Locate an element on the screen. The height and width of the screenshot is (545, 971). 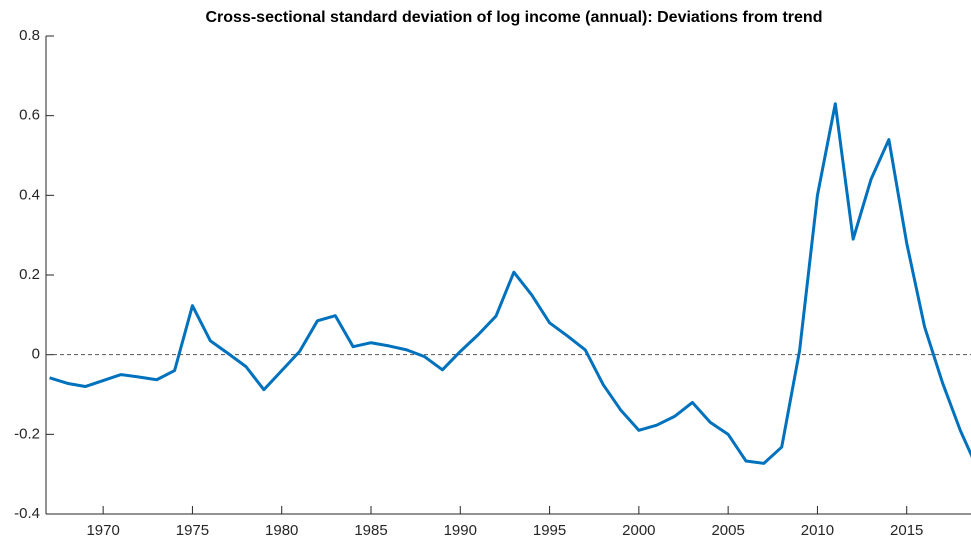
x-tick-label: 2000 is located at coordinates (638, 530).